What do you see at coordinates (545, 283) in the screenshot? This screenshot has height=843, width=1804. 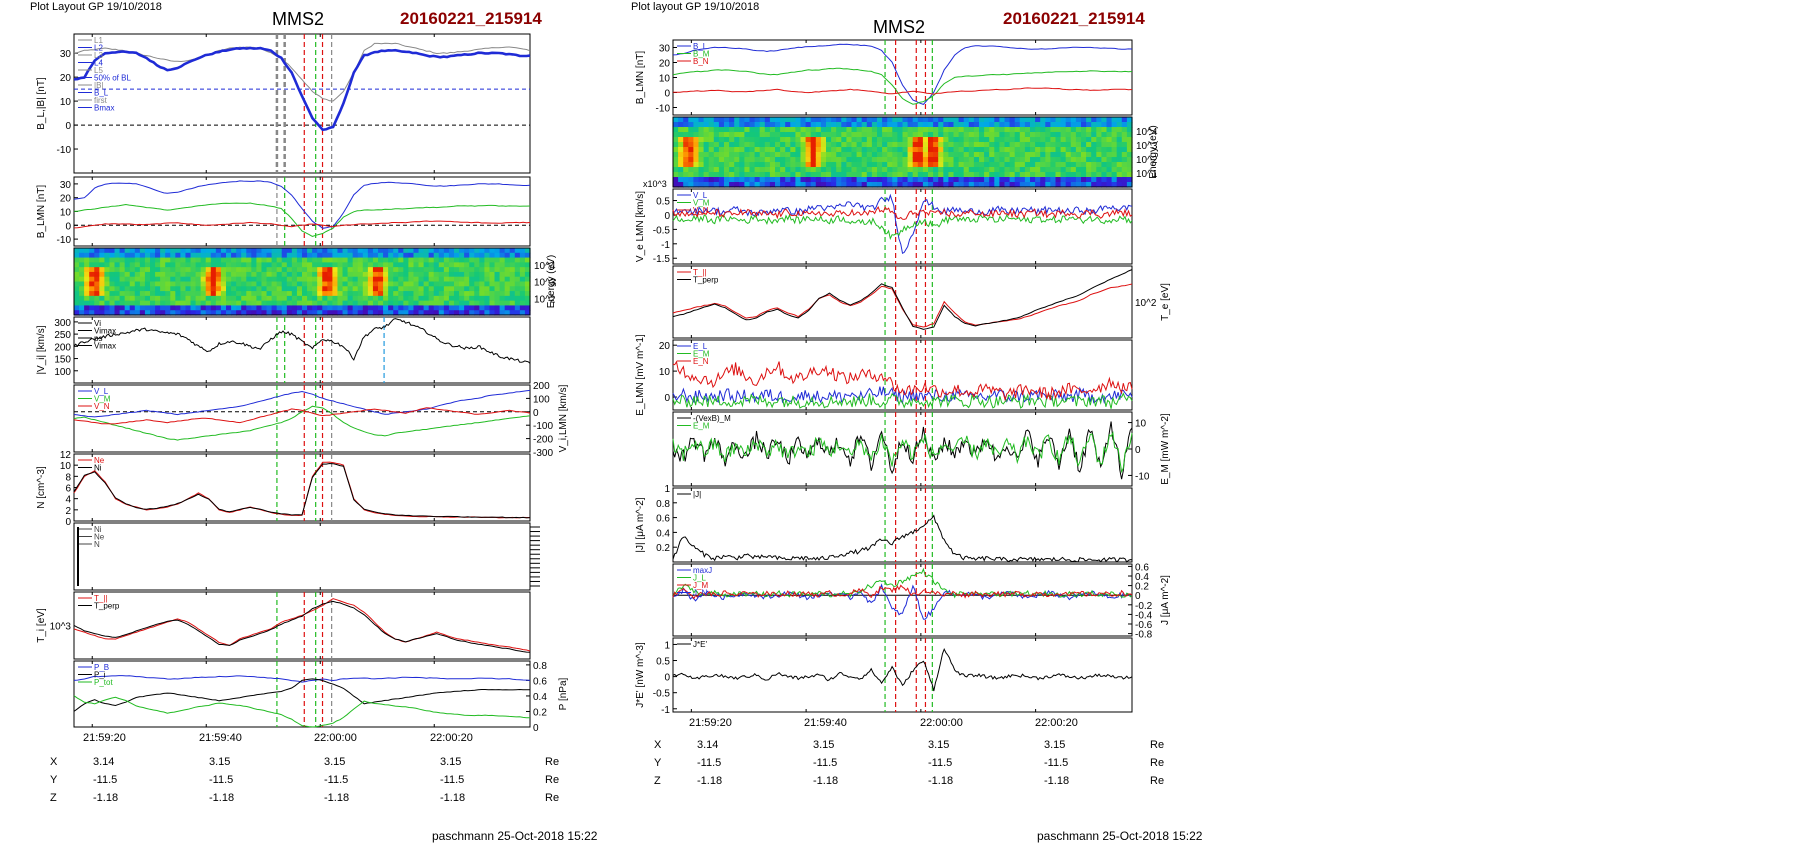 I see `y-tick-label: 10^3` at bounding box center [545, 283].